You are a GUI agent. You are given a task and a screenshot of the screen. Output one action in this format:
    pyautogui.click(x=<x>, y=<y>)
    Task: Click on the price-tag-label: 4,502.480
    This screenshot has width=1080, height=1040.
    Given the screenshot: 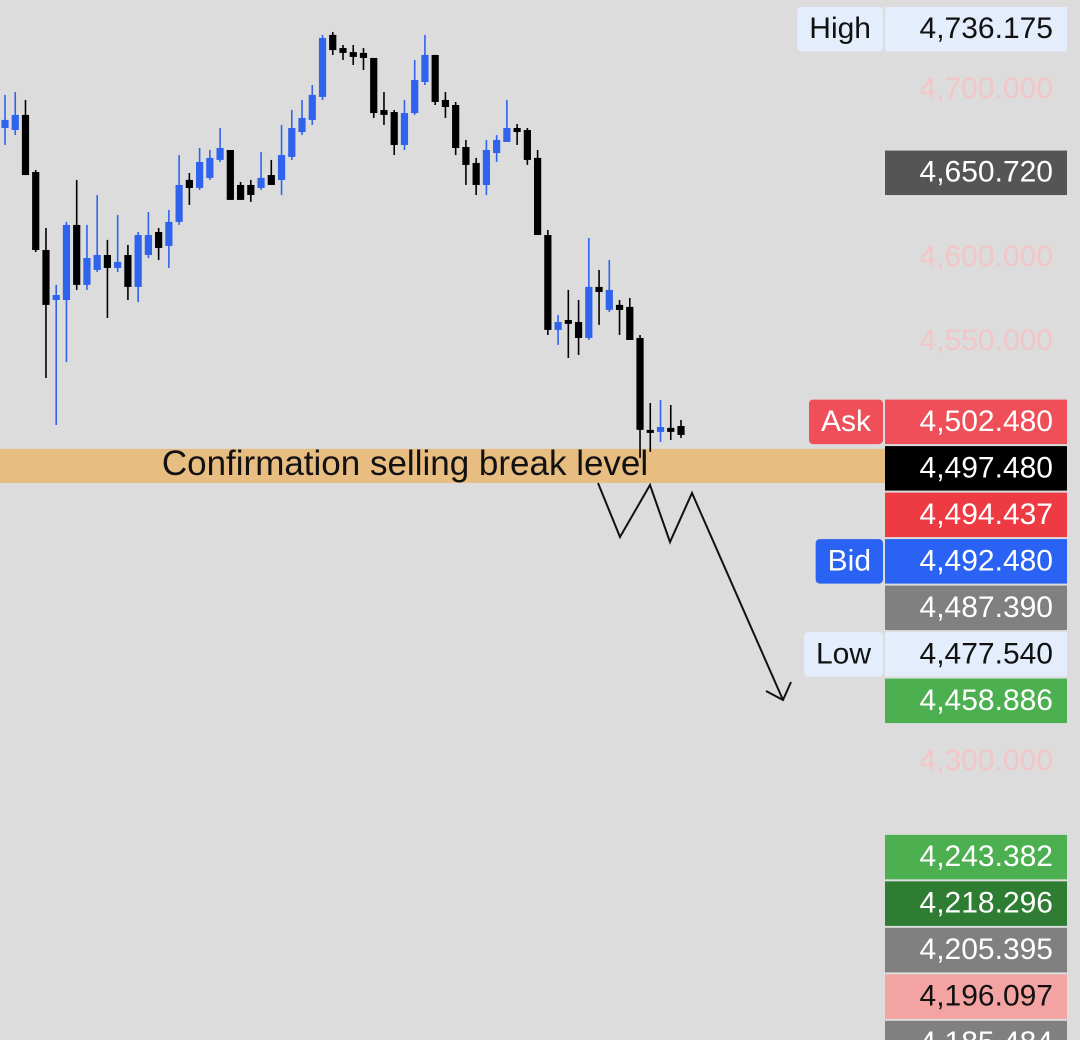 What is the action you would take?
    pyautogui.click(x=986, y=421)
    